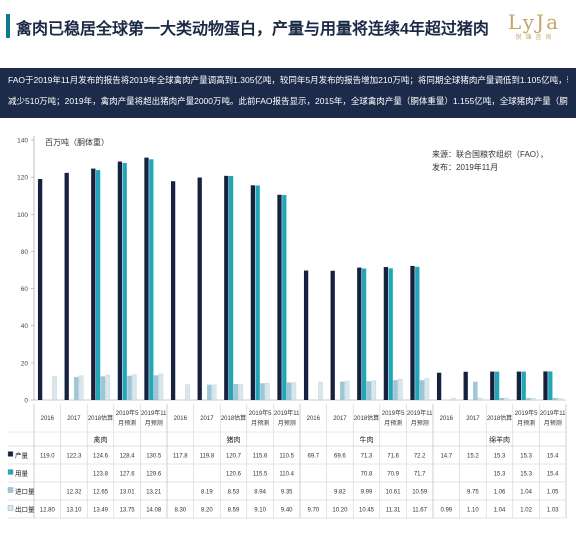 Image resolution: width=576 pixels, height=543 pixels. I want to click on table-cell-value: 12.32, so click(74, 493).